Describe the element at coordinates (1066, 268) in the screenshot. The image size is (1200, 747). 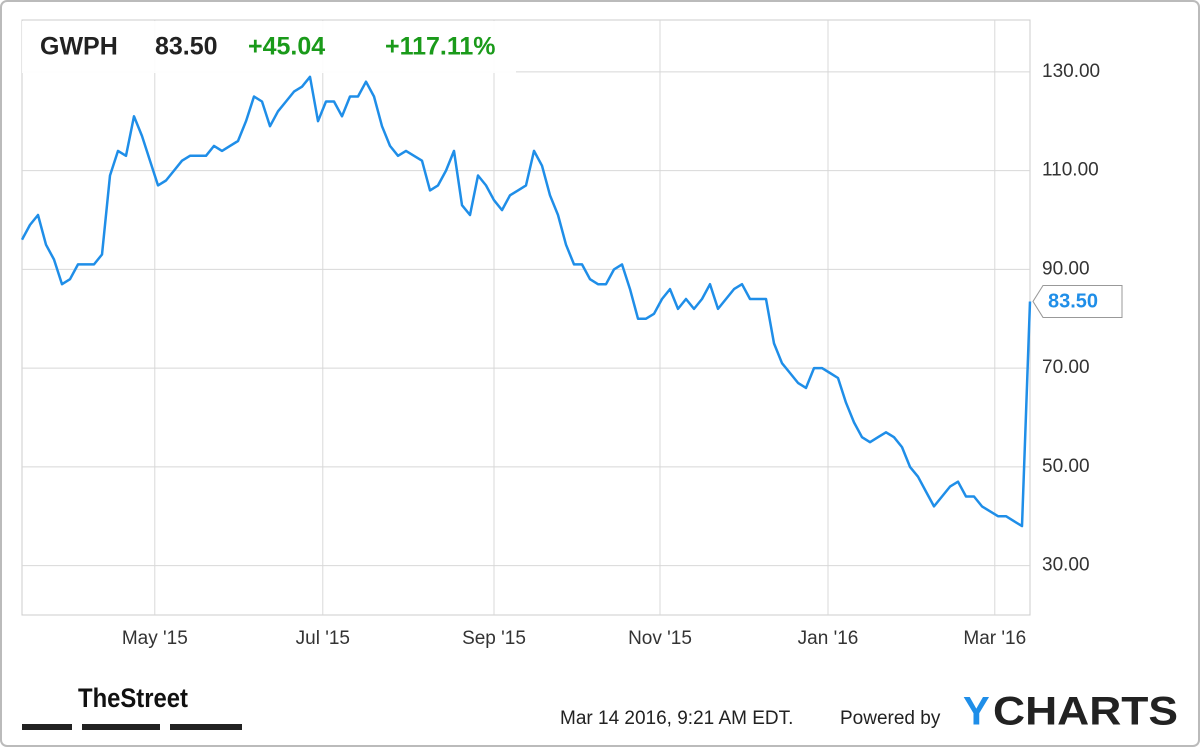
I see `y-tick-label: 90.00` at that location.